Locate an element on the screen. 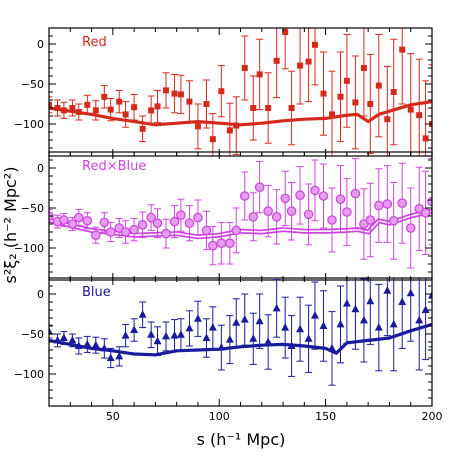  model-curve is located at coordinates (240, 339).